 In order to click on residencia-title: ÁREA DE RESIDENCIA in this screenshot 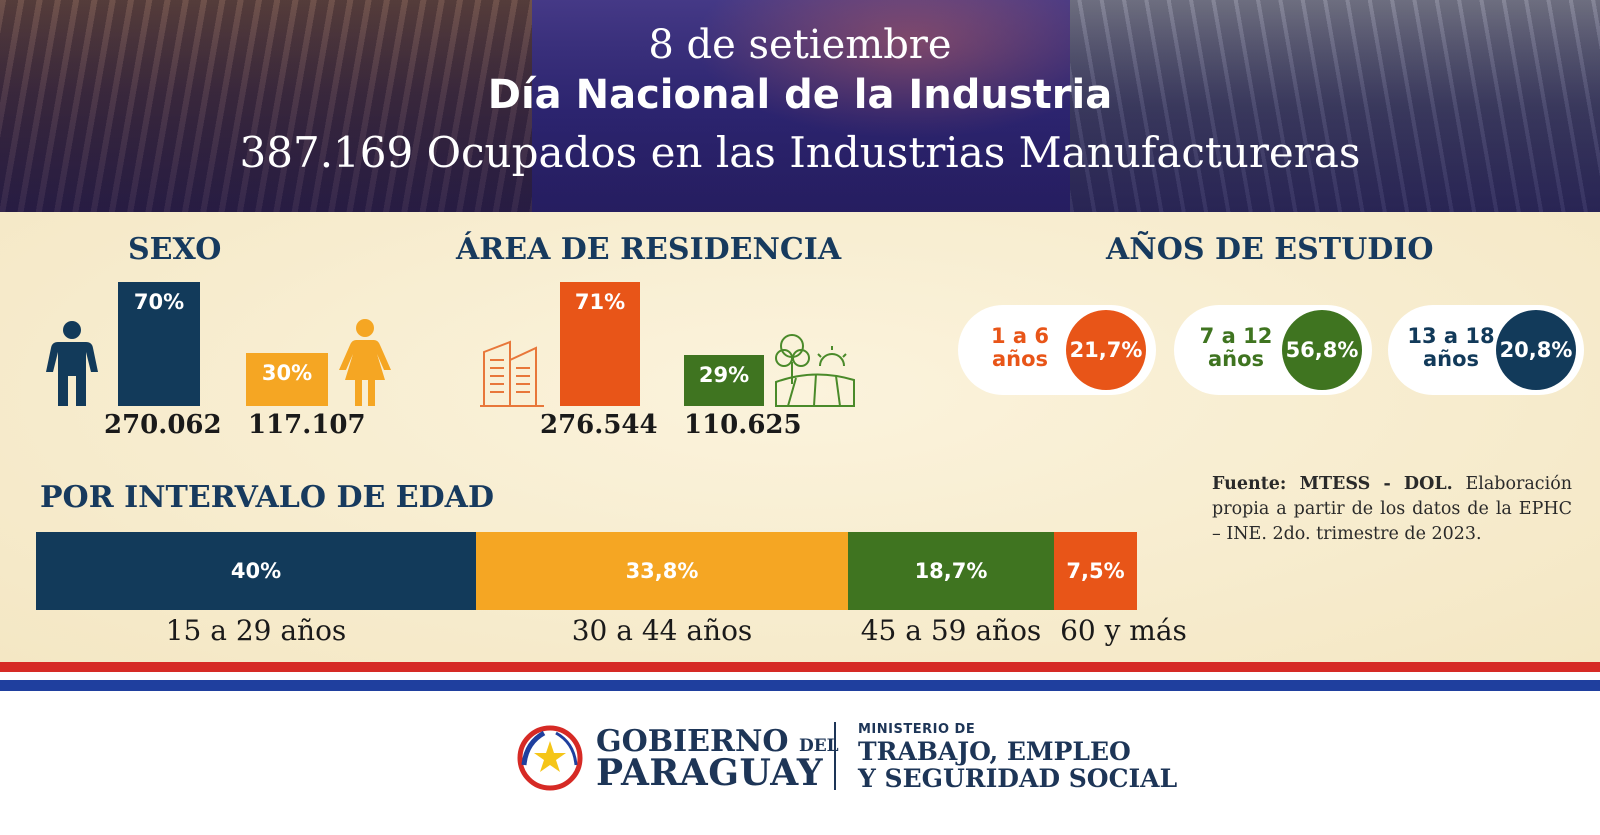, I will do `click(649, 249)`.